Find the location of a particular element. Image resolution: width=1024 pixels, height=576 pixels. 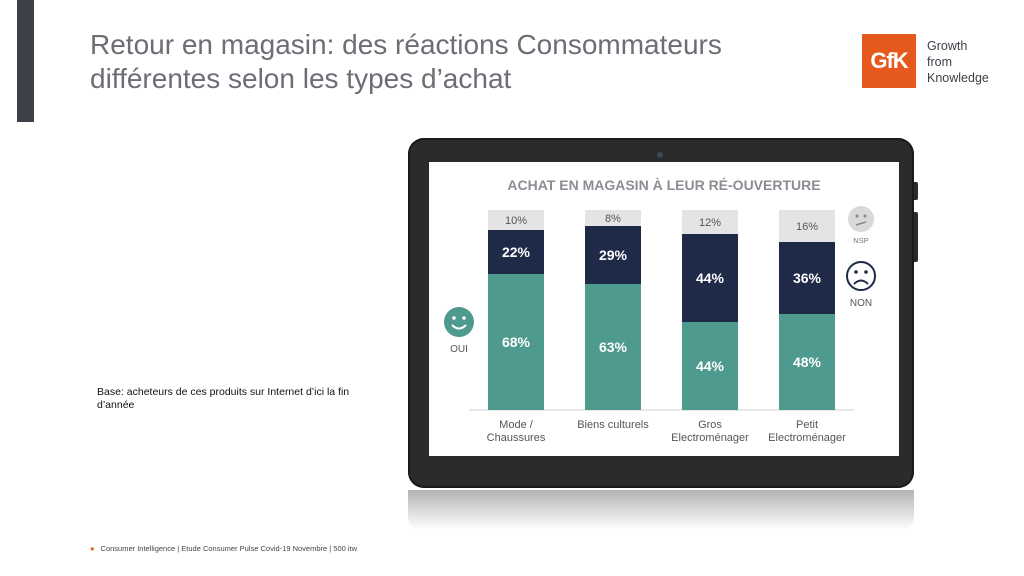

neutral-face-icon is located at coordinates (861, 219).